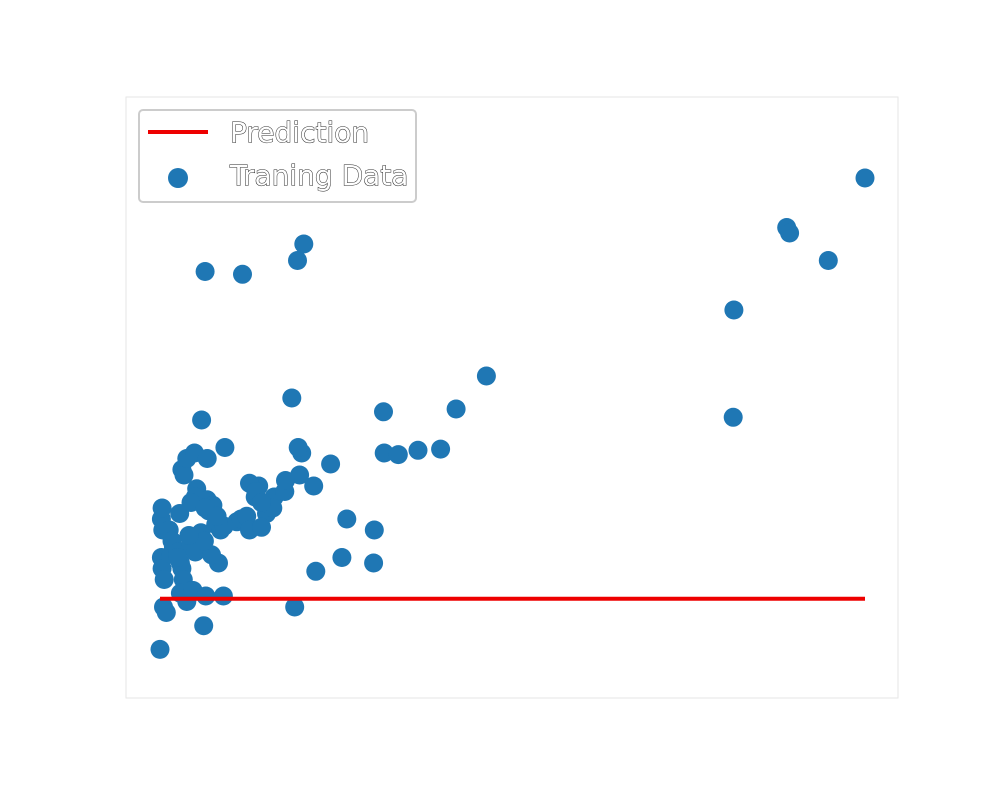 The image size is (1000, 800). What do you see at coordinates (318, 175) in the screenshot?
I see `legend-training-data-label: Traning Data` at bounding box center [318, 175].